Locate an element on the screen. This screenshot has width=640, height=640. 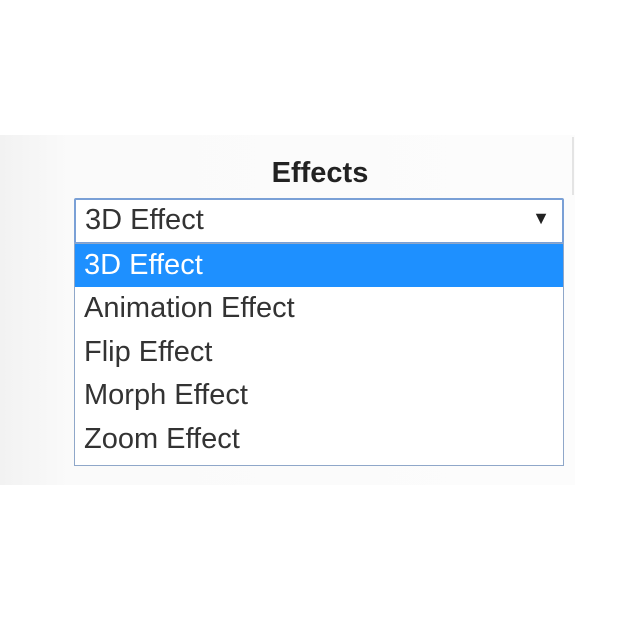
option-flip-effect: Flip Effect is located at coordinates (148, 351).